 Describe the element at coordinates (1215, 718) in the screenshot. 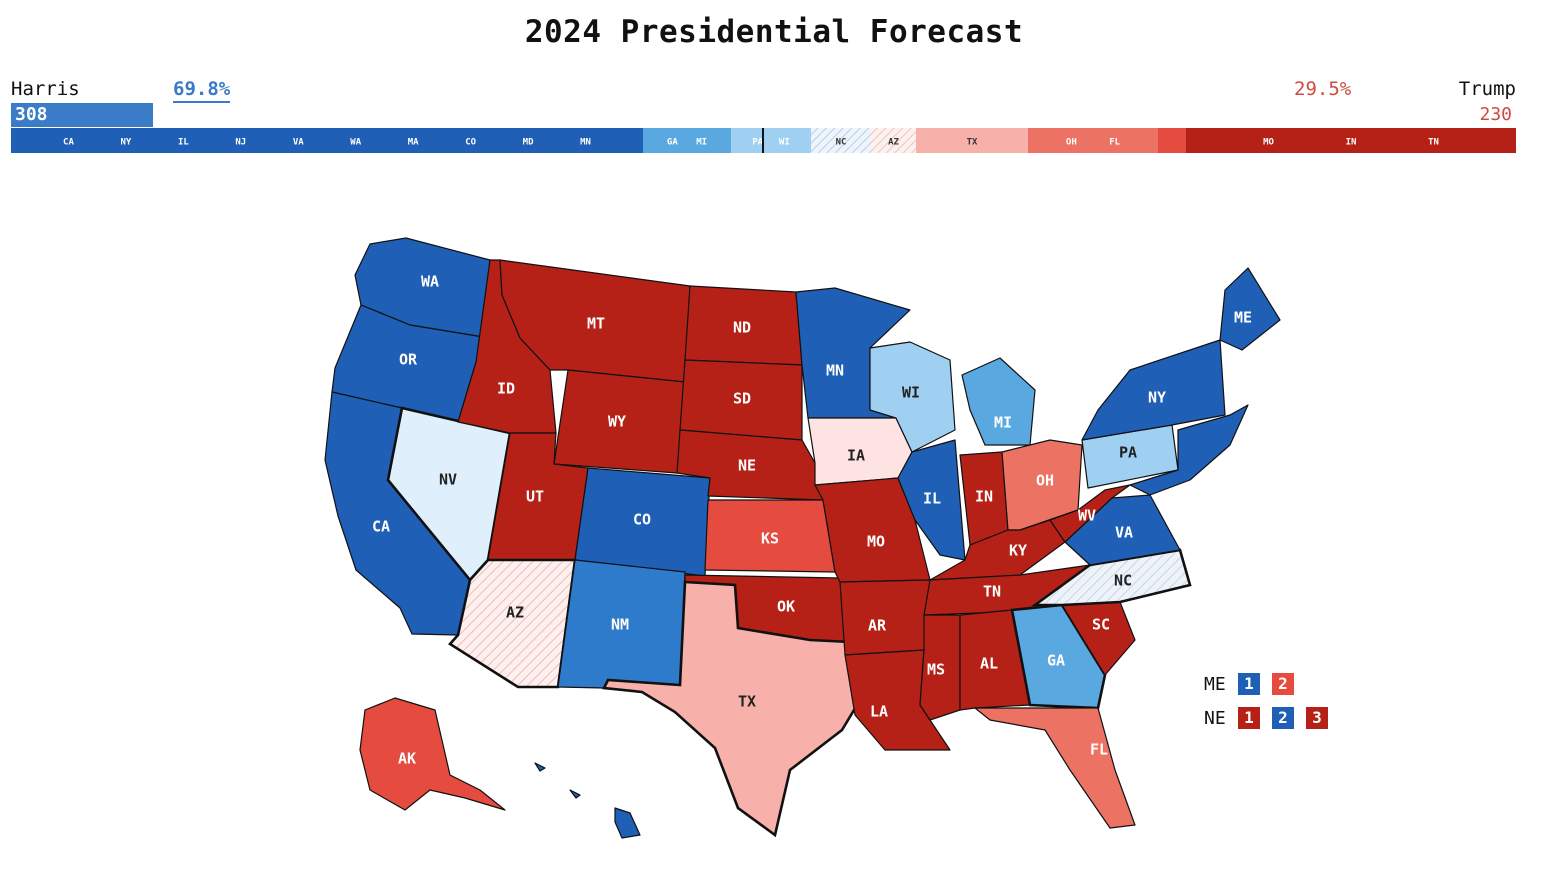

I see `ne-districts-label: NE` at that location.